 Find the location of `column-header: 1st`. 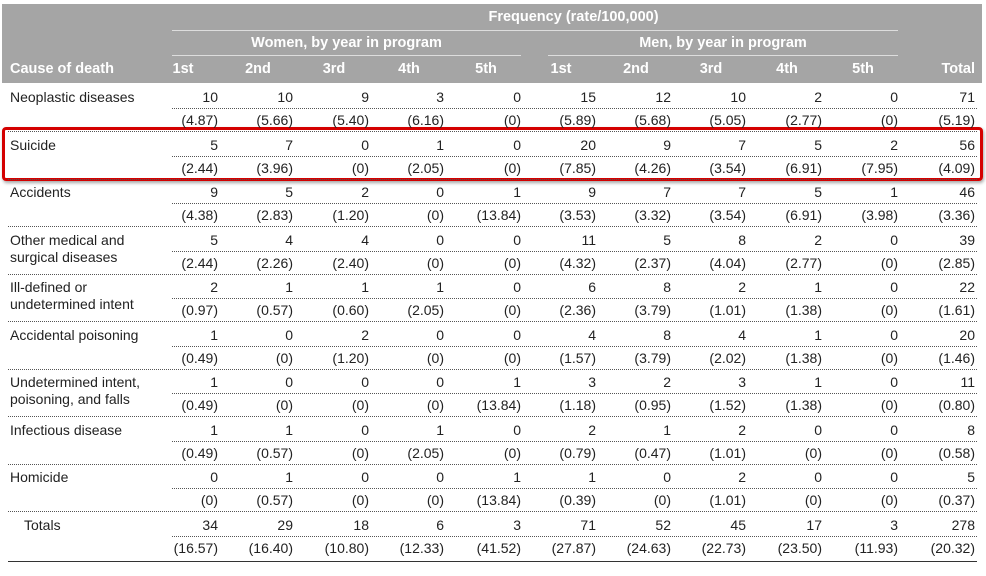

column-header: 1st is located at coordinates (183, 69).